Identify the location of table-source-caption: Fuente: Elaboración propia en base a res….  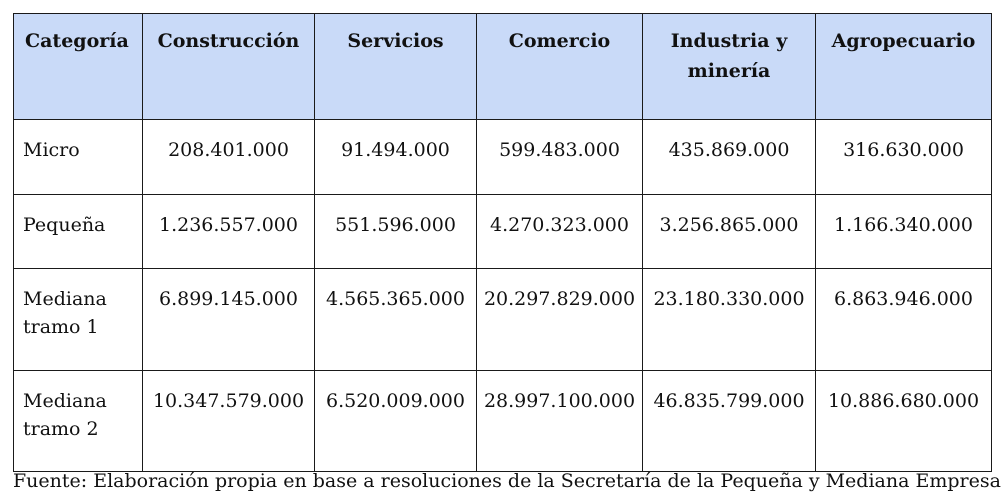
(507, 481).